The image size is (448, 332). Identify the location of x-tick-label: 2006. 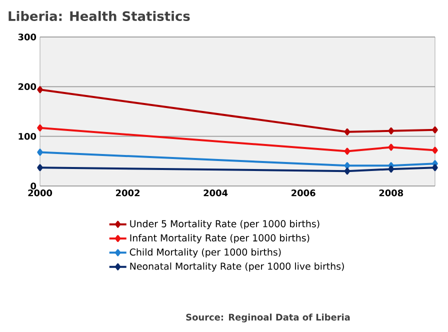
(304, 193).